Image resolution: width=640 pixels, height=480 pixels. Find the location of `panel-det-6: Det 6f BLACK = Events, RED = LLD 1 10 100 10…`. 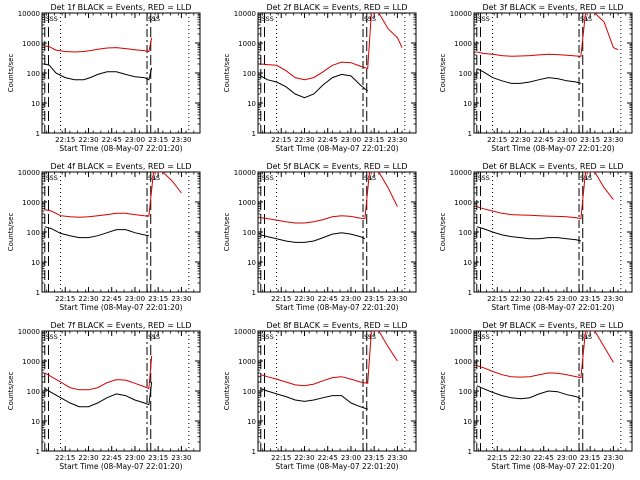

panel-det-6: Det 6f BLACK = Events, RED = LLD 1 10 100 10… is located at coordinates (536, 237).